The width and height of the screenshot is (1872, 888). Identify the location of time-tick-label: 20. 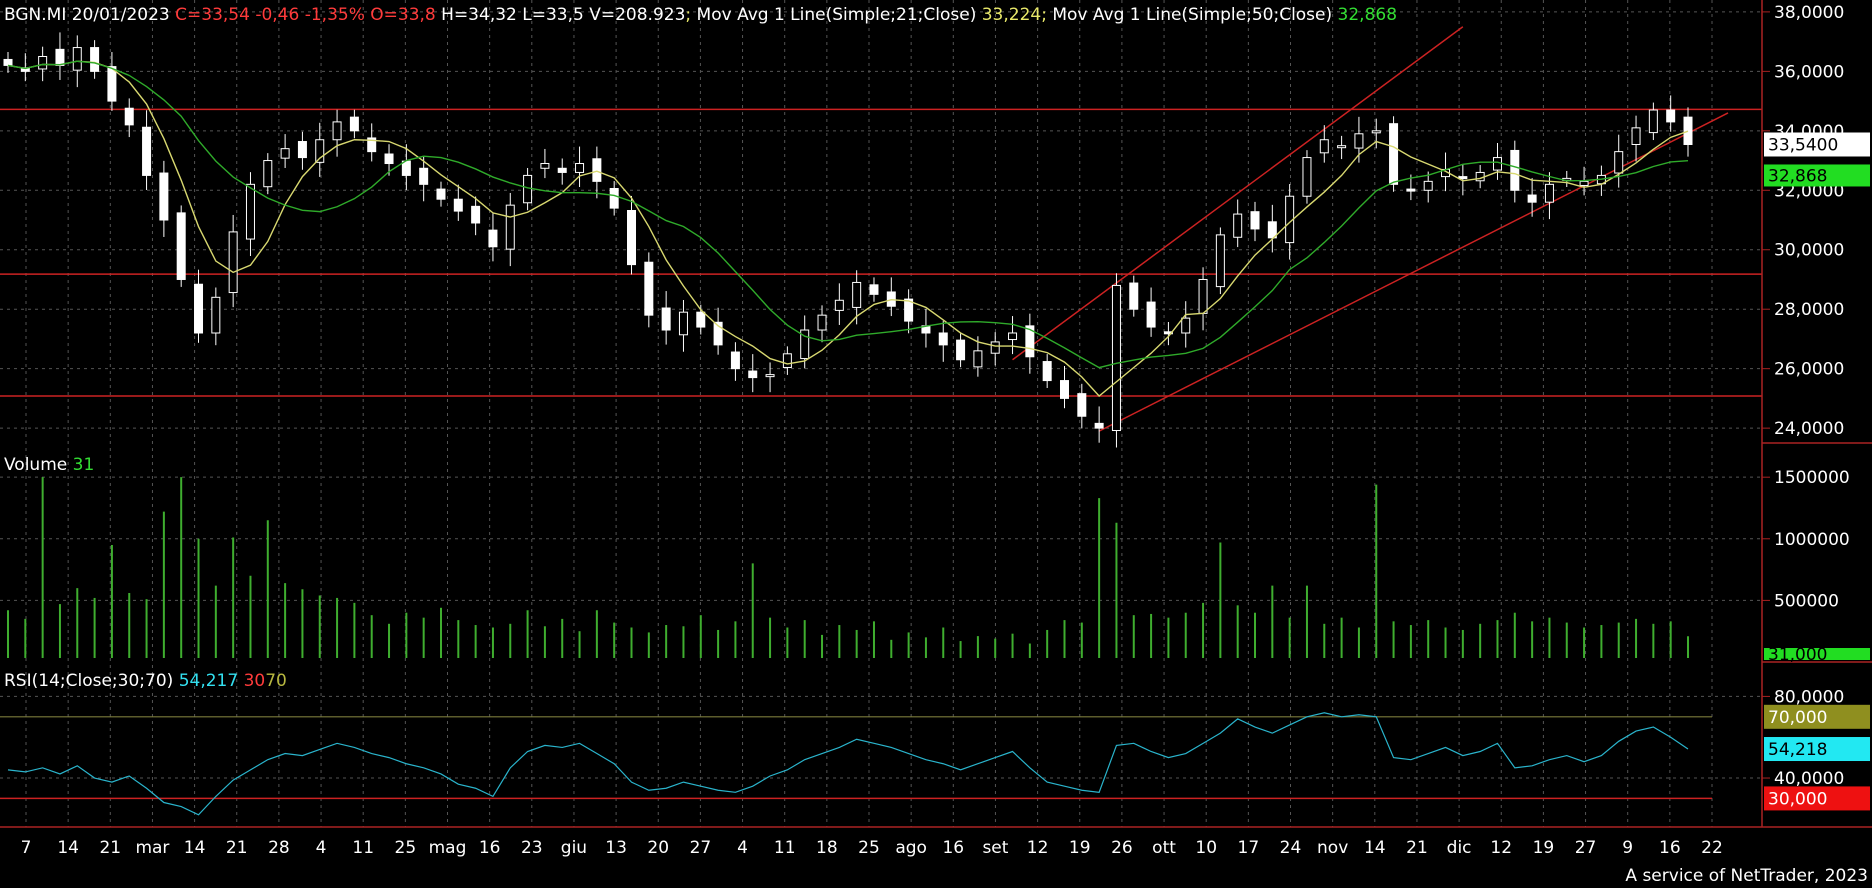
(658, 848).